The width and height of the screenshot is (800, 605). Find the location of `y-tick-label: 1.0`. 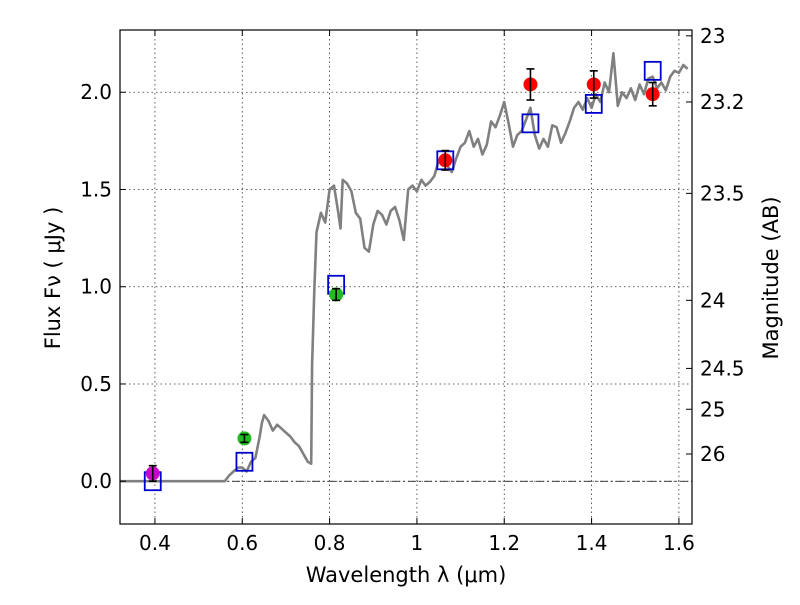

y-tick-label: 1.0 is located at coordinates (96, 287).